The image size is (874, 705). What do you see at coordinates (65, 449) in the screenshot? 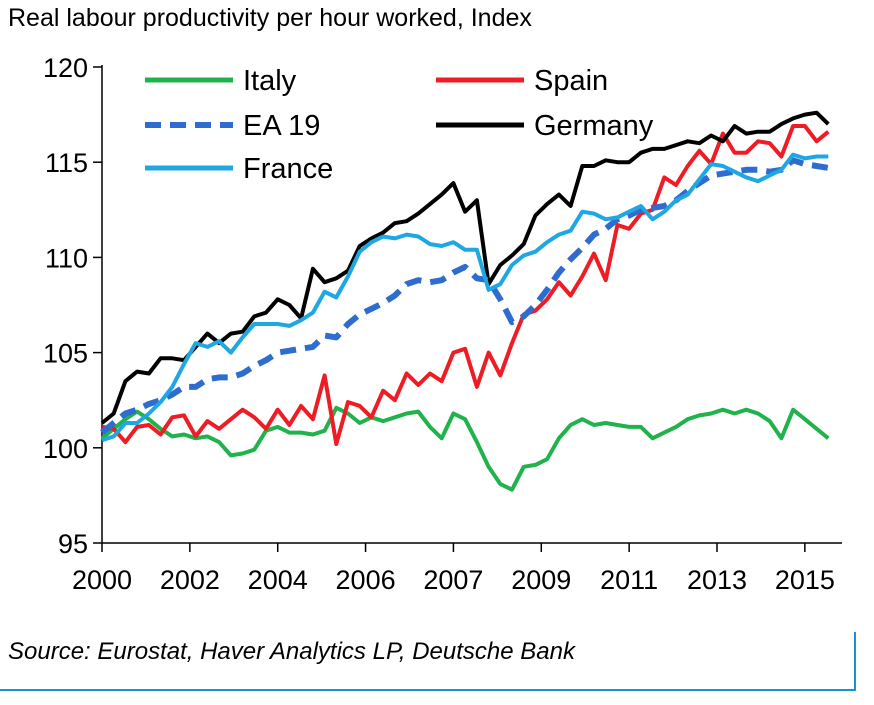
I see `y-tick-label: 100` at bounding box center [65, 449].